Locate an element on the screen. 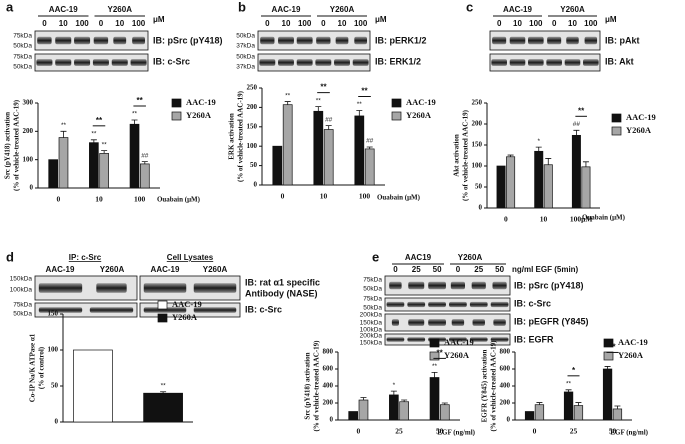 The height and width of the screenshot is (444, 685). ib-label: IB: pERK1/2 is located at coordinates (401, 40).